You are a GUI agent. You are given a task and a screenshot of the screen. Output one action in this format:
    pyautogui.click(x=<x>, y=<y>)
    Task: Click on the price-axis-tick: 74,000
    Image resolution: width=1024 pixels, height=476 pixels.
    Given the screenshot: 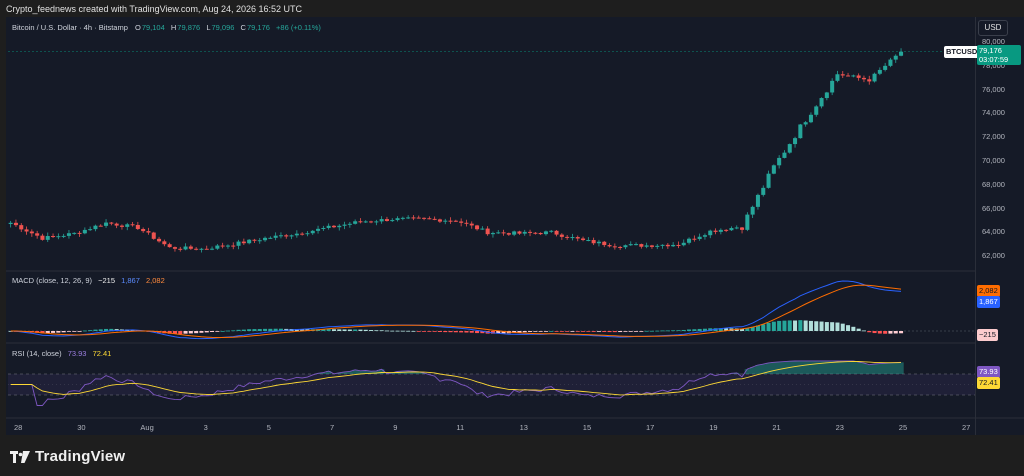 What is the action you would take?
    pyautogui.click(x=993, y=113)
    